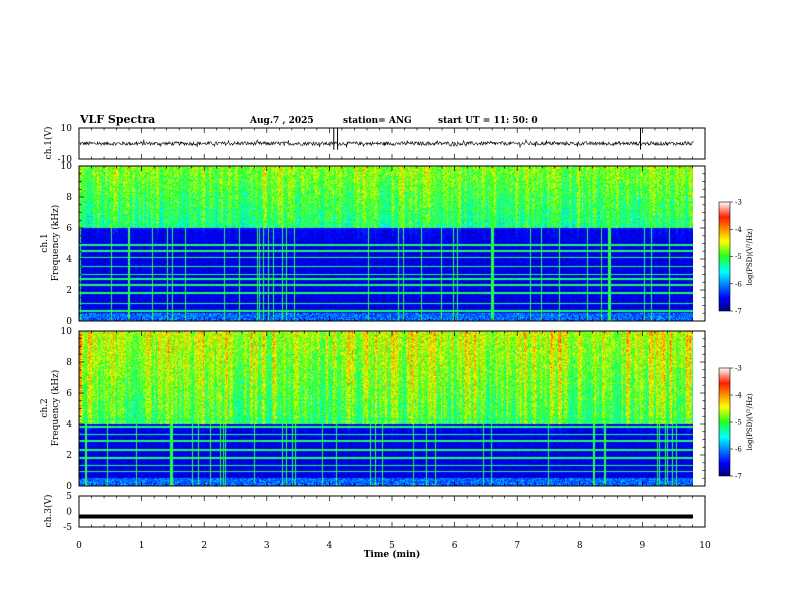  I want to click on x-axis-label: Time (min), so click(392, 554).